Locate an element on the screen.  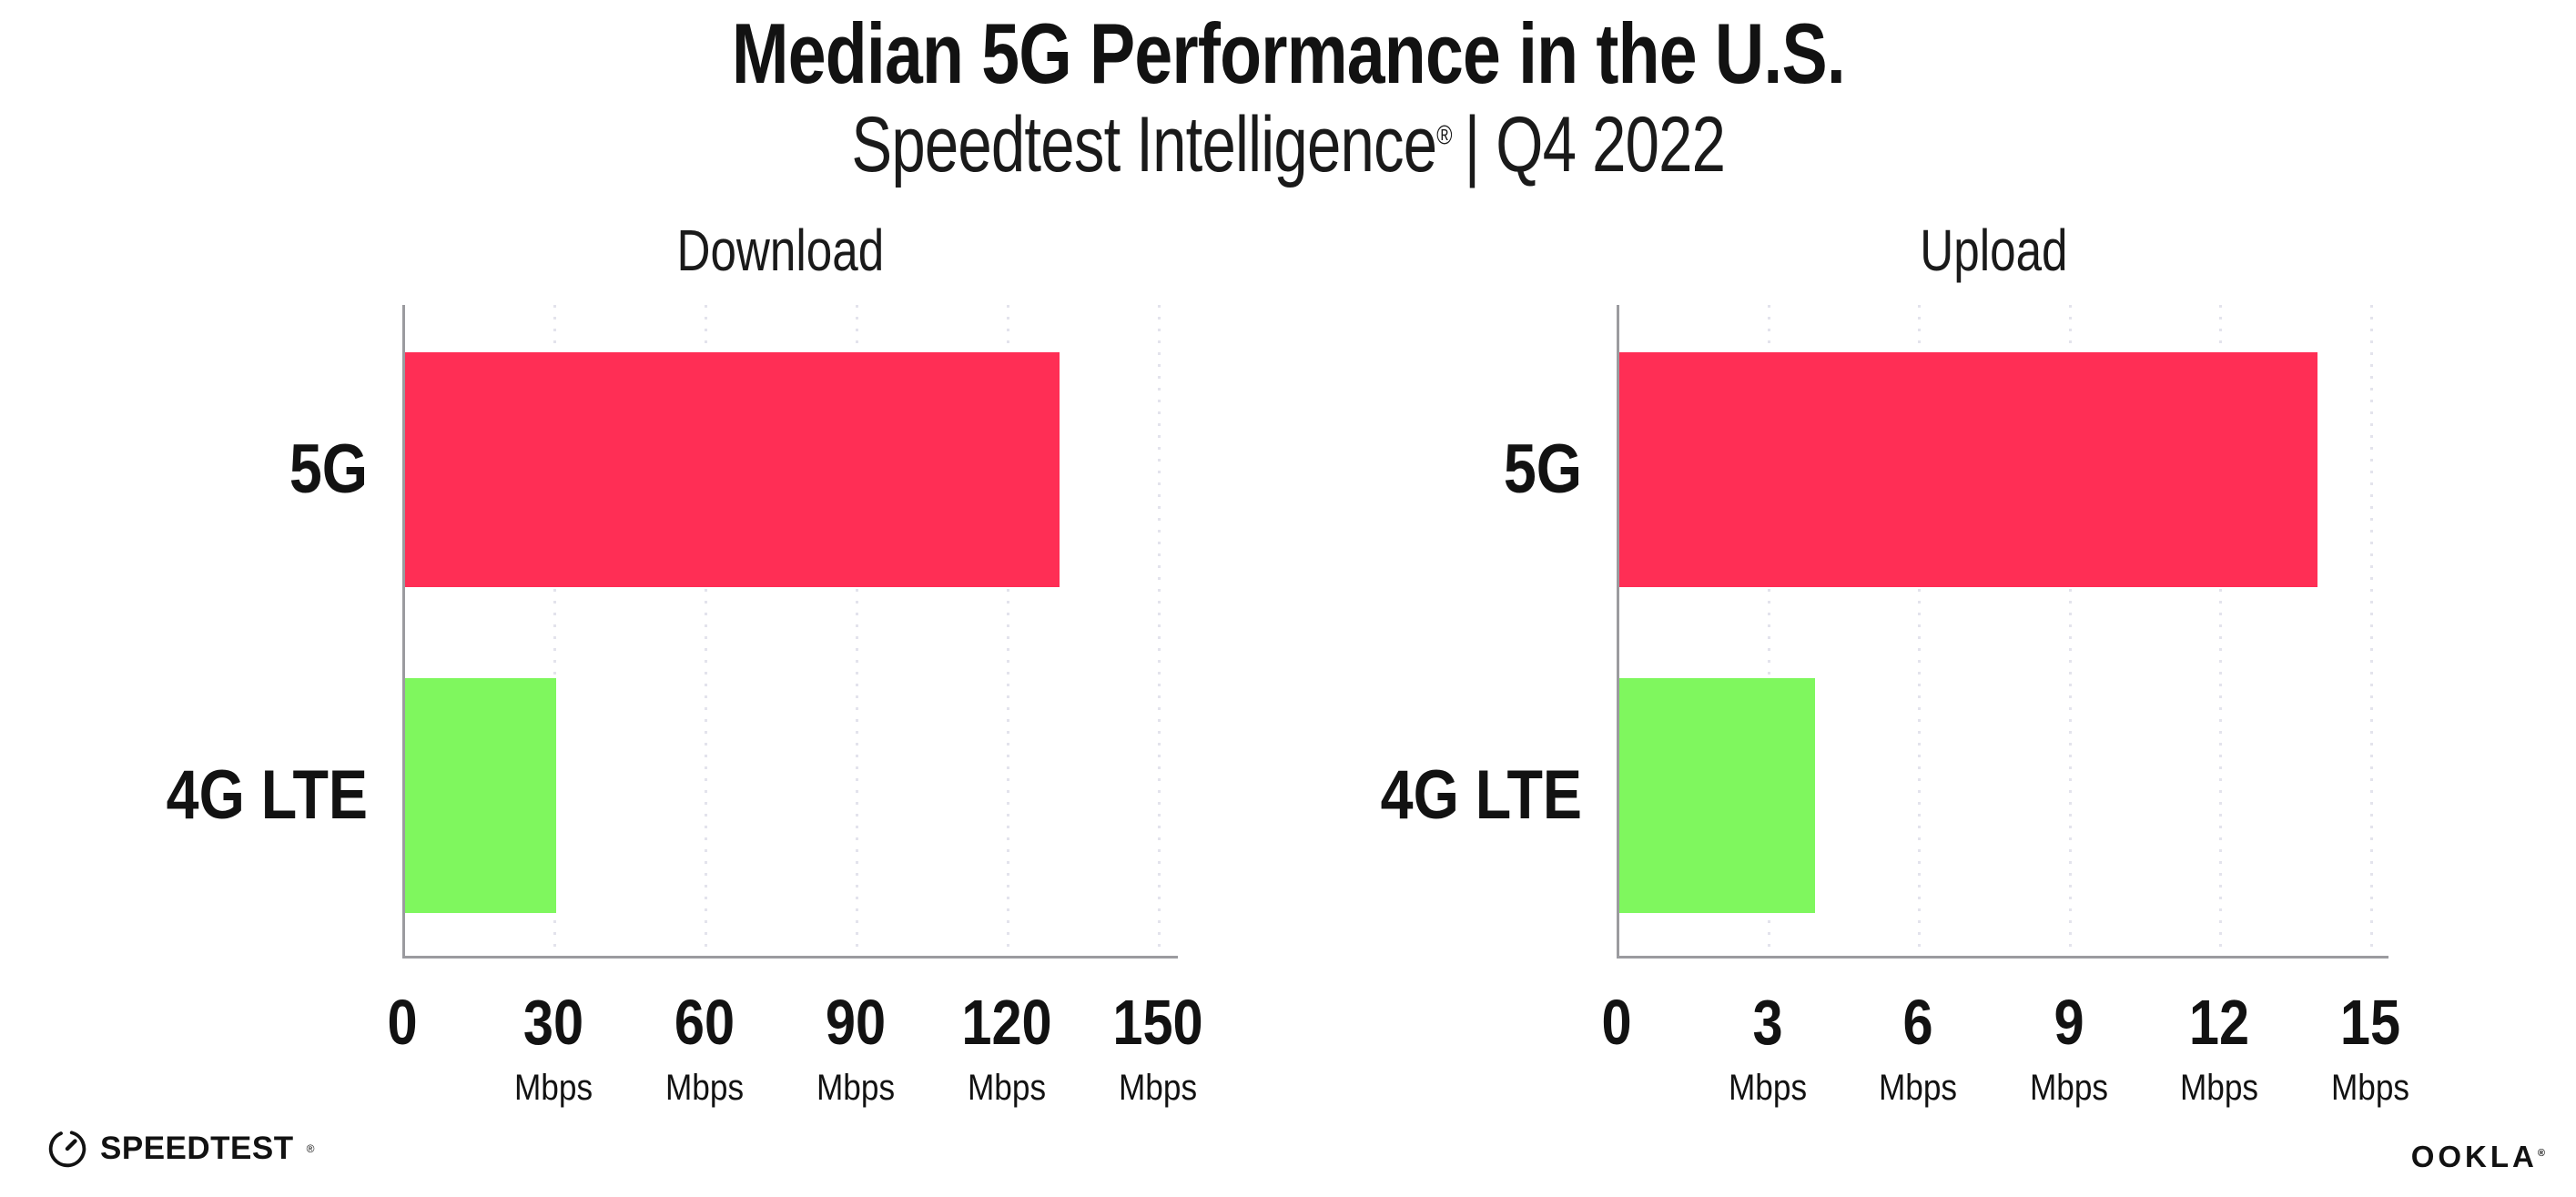
tick-label-upload-9: 9 is located at coordinates (2069, 1023).